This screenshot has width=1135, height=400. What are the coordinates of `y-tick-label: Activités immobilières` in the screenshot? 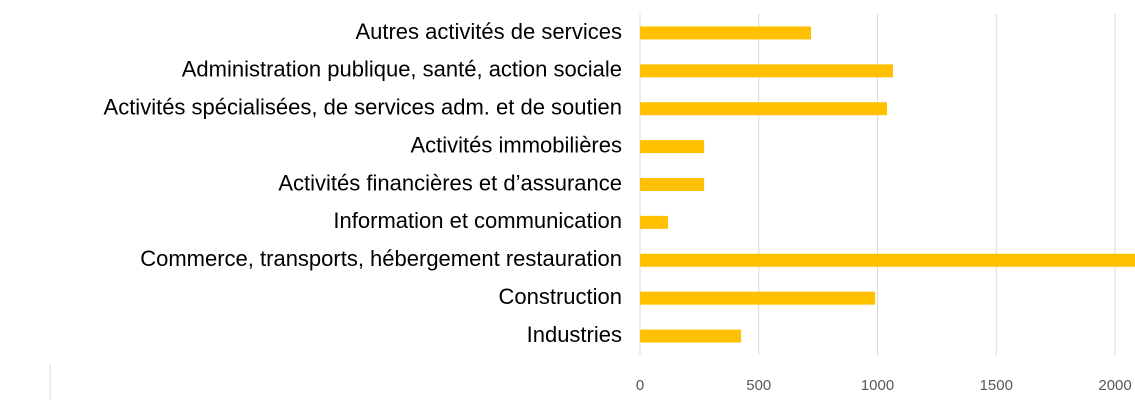 It's located at (517, 144).